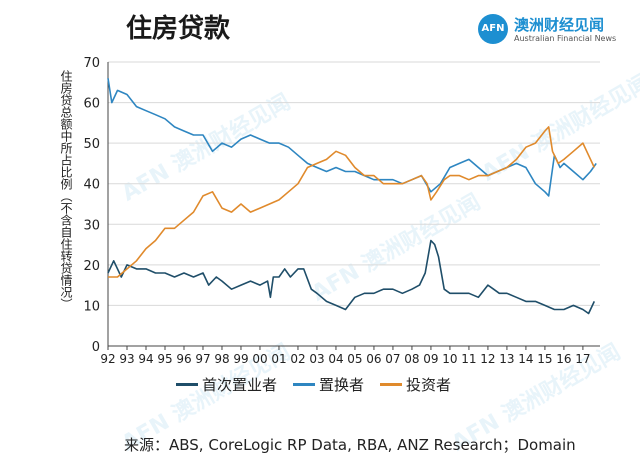 This screenshot has height=476, width=640. I want to click on x-tick-label: 02, so click(297, 359).